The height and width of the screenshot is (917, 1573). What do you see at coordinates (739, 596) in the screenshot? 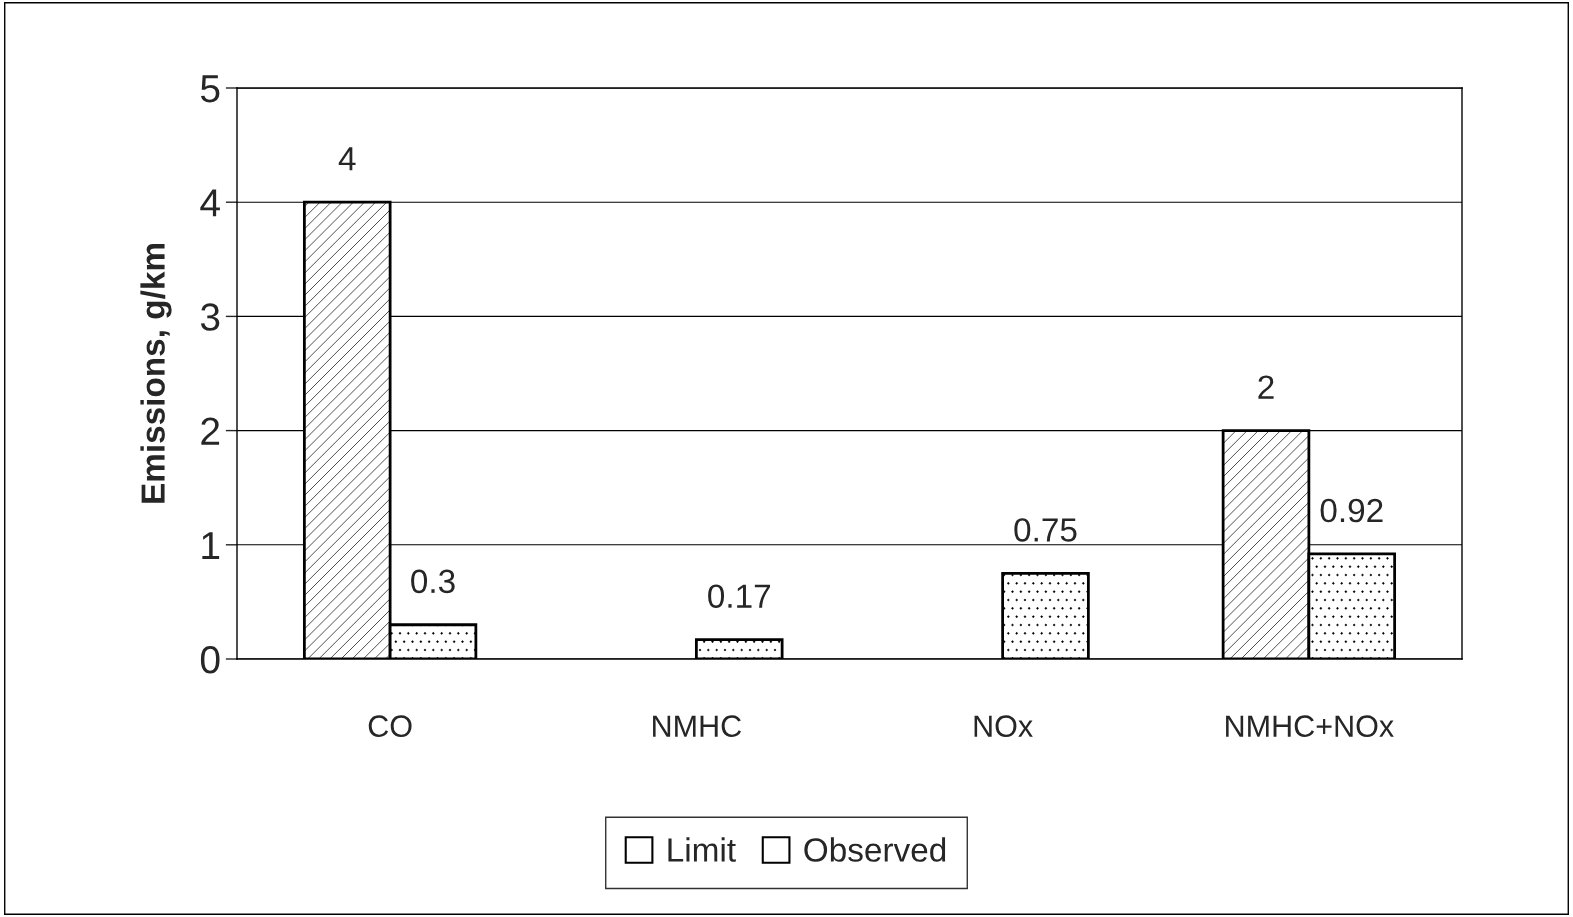
I see `data-label: 0.17` at bounding box center [739, 596].